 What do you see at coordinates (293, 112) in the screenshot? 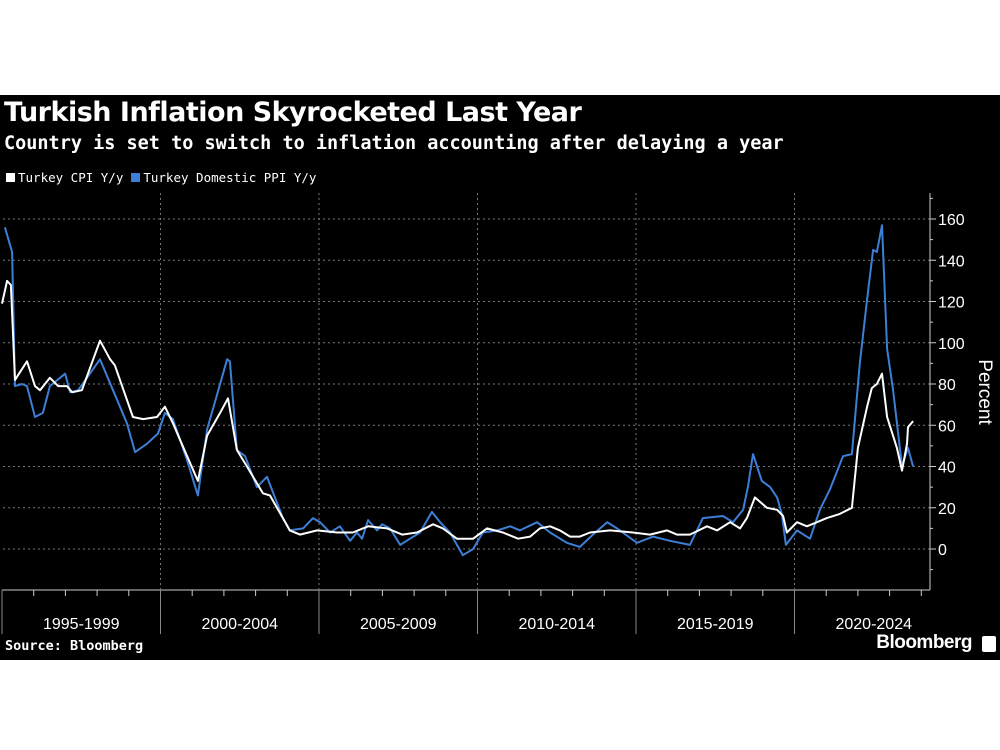
I see `chart-title: Turkish Inflation Skyrocketed Last Year` at bounding box center [293, 112].